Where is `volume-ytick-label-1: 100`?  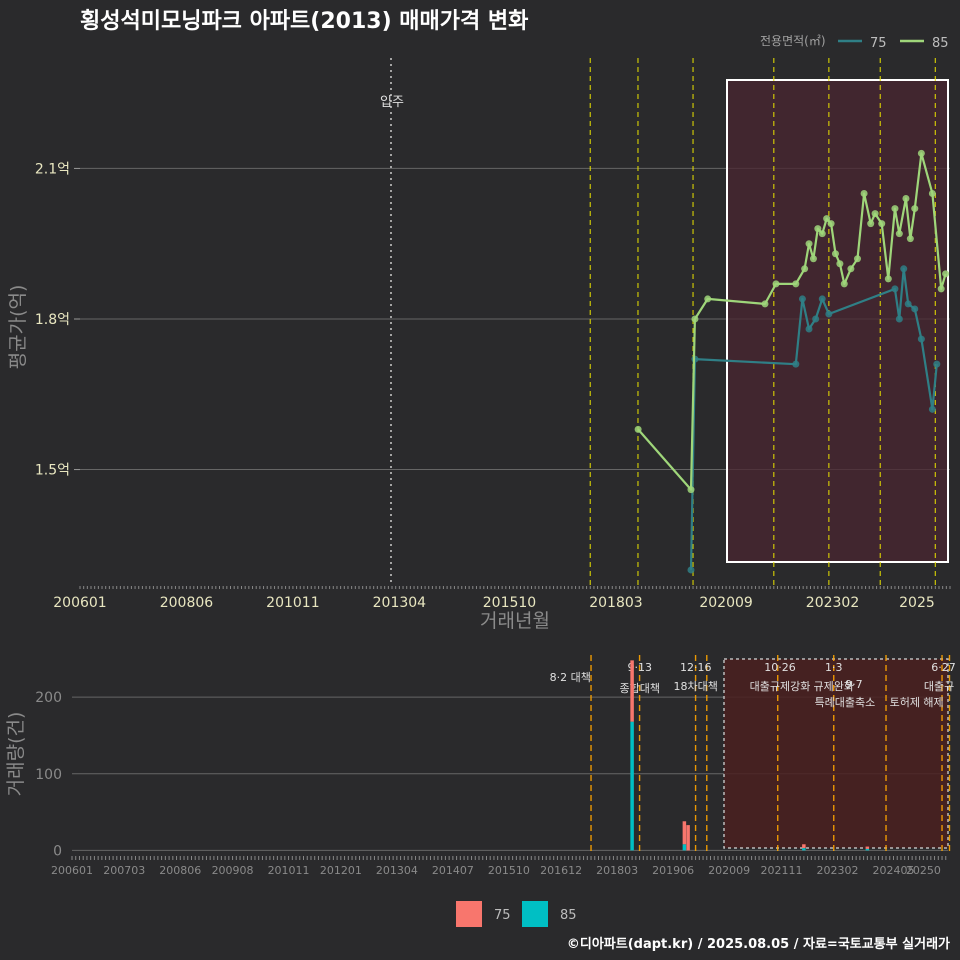
volume-ytick-label-1: 100 is located at coordinates (48, 775).